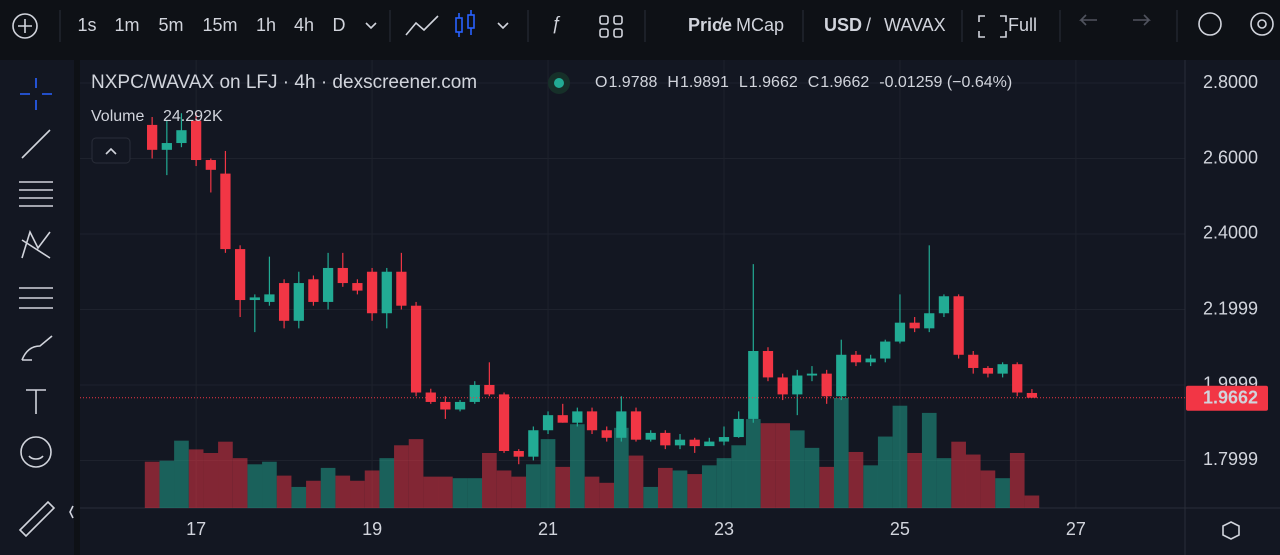  What do you see at coordinates (36, 194) in the screenshot?
I see `fib-tool` at bounding box center [36, 194].